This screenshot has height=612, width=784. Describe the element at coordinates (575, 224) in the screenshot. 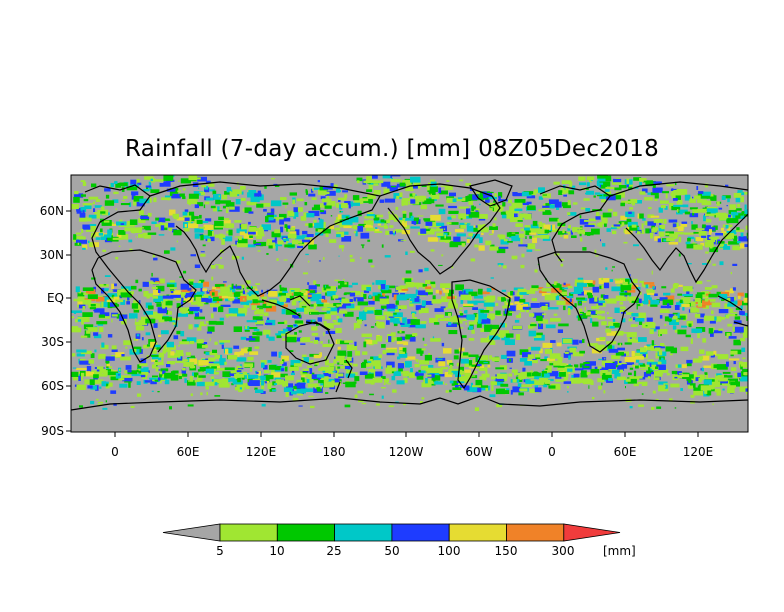

I see `europe-coast-right` at that location.